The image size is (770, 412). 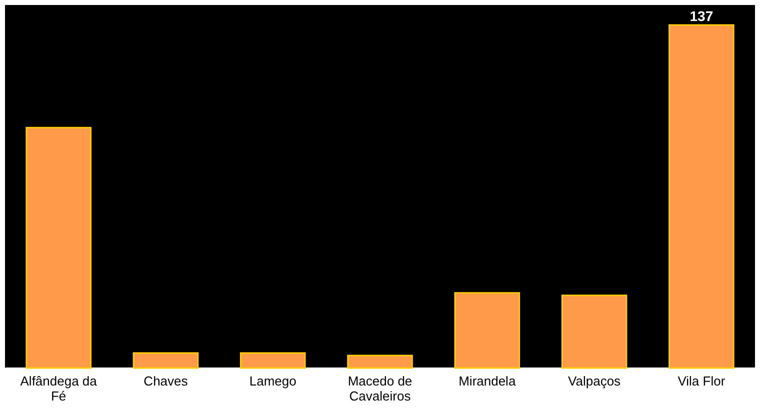 I want to click on x-tick-label: Vila Flor, so click(x=702, y=381).